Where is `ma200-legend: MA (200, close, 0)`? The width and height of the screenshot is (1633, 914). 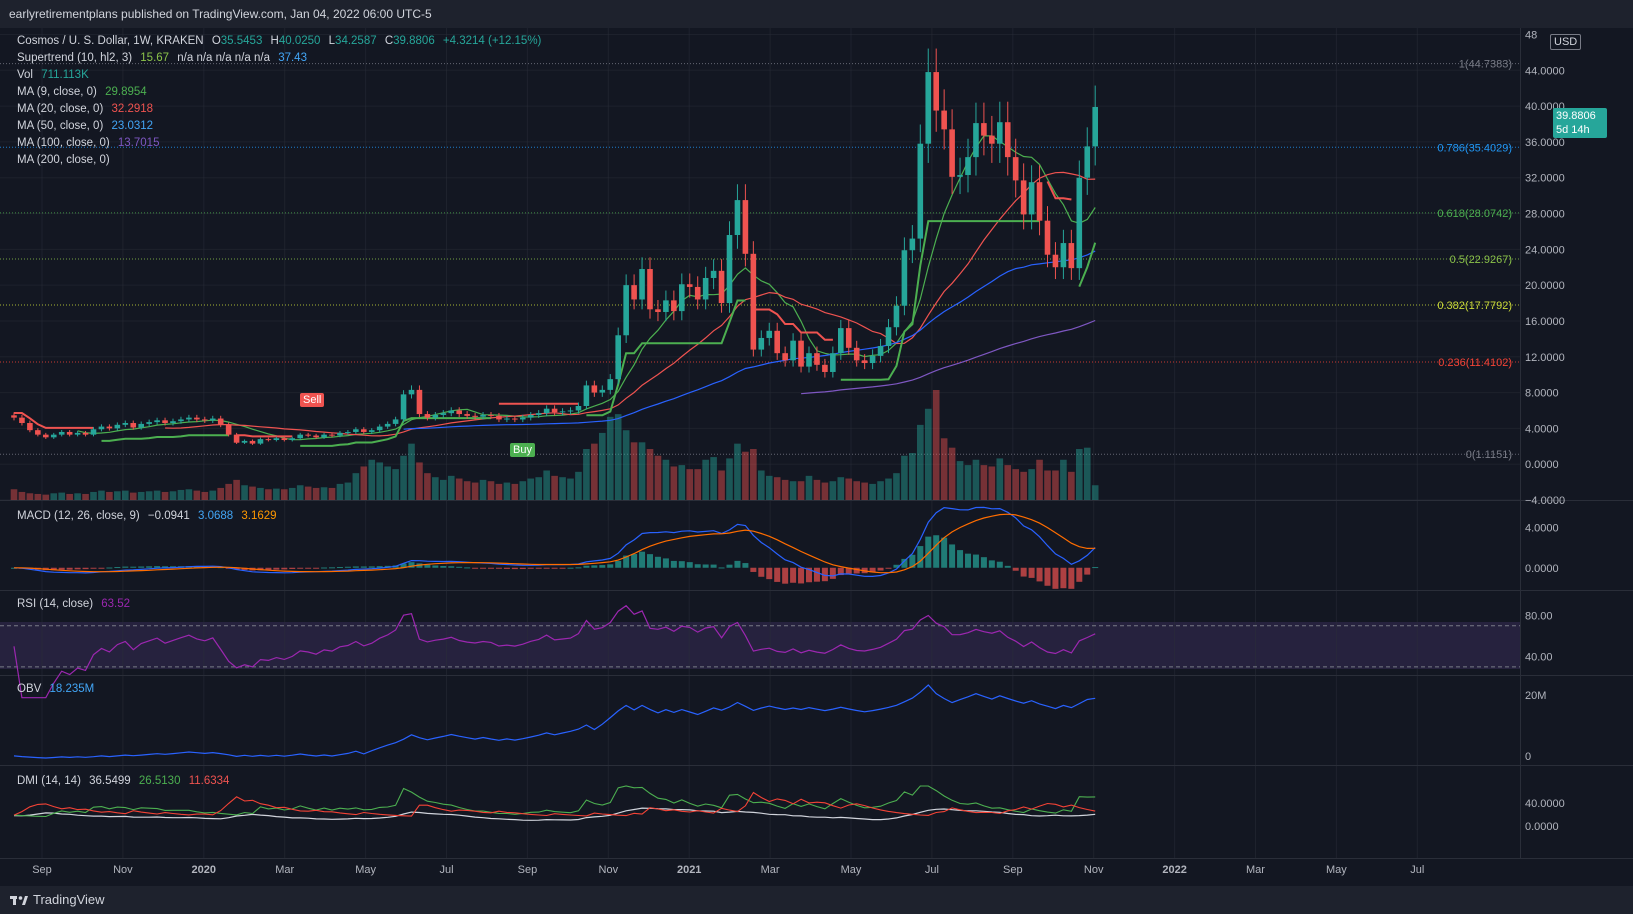 ma200-legend: MA (200, close, 0) is located at coordinates (63, 160).